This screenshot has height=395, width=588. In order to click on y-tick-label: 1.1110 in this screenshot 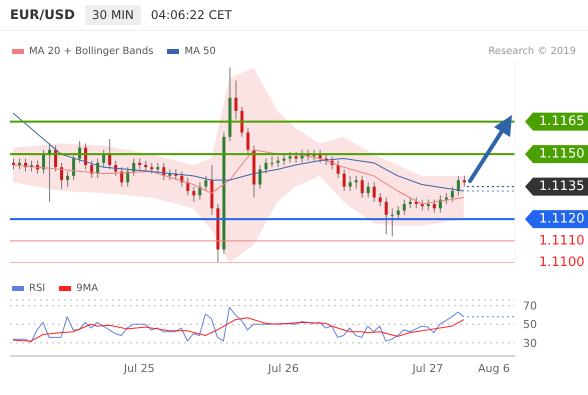, I will do `click(561, 240)`.